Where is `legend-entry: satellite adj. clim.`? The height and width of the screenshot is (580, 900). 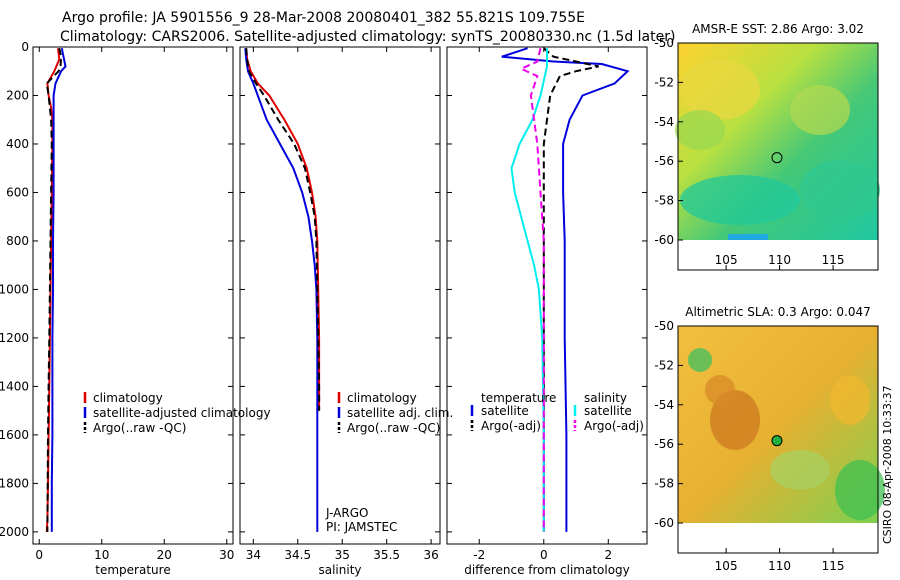
legend-entry: satellite adj. clim. is located at coordinates (400, 413).